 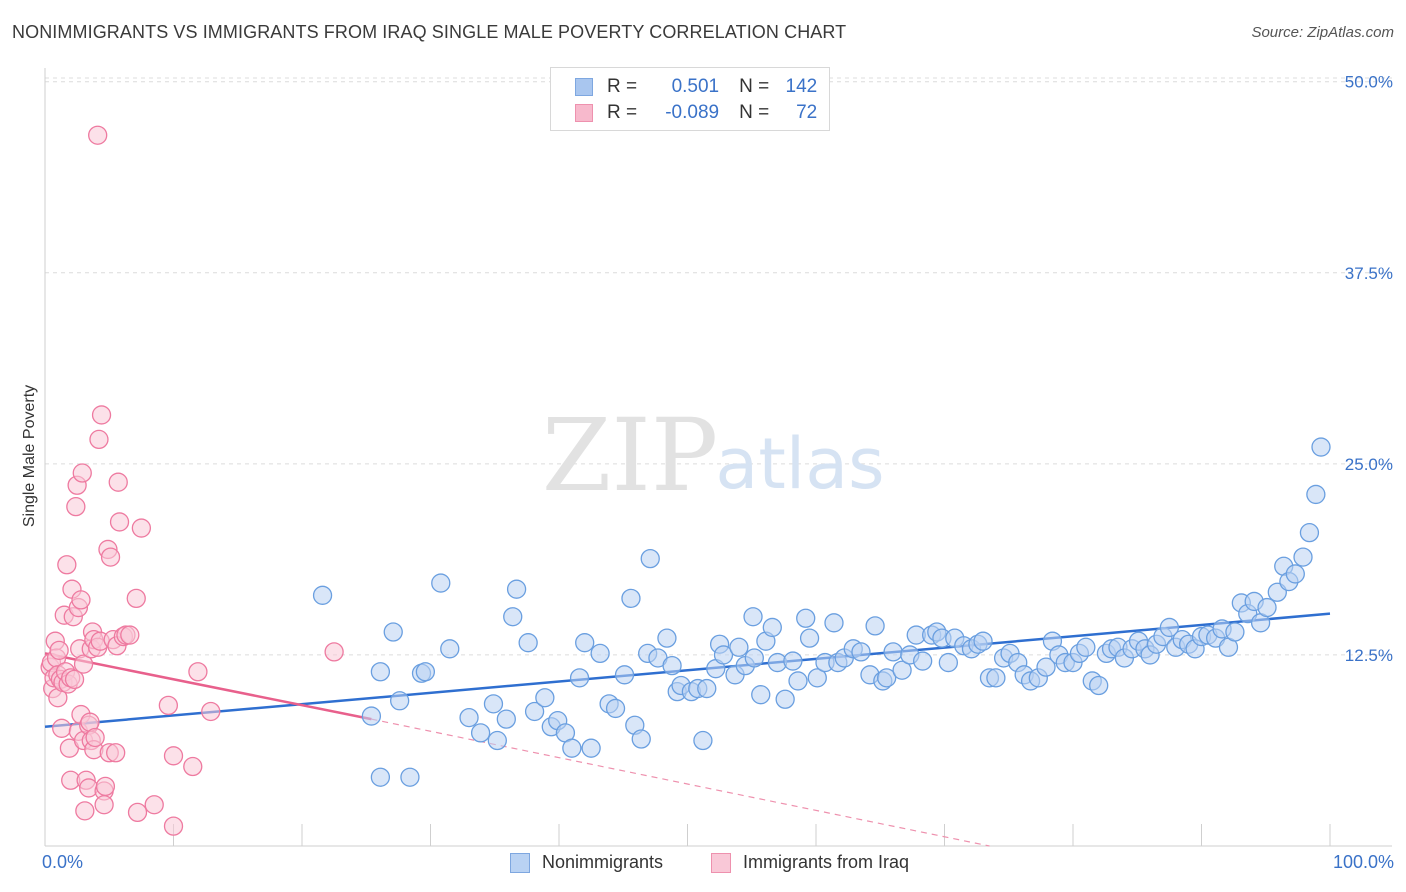 I want to click on legend-row-iraq: R = -0.089 N = 72, so click(x=696, y=113).